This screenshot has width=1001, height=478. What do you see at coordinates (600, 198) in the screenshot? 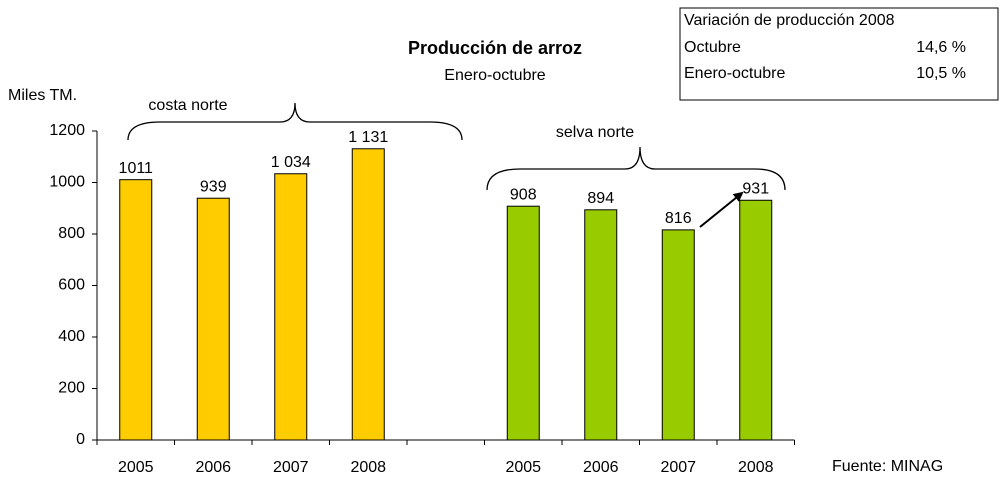
I see `value-label: 894` at bounding box center [600, 198].